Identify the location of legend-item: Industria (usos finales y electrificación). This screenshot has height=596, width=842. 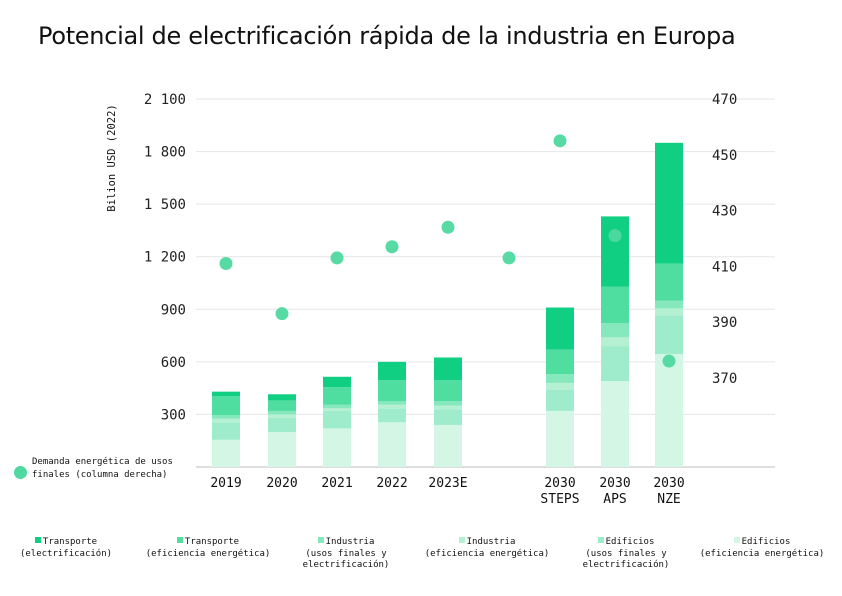
(346, 554).